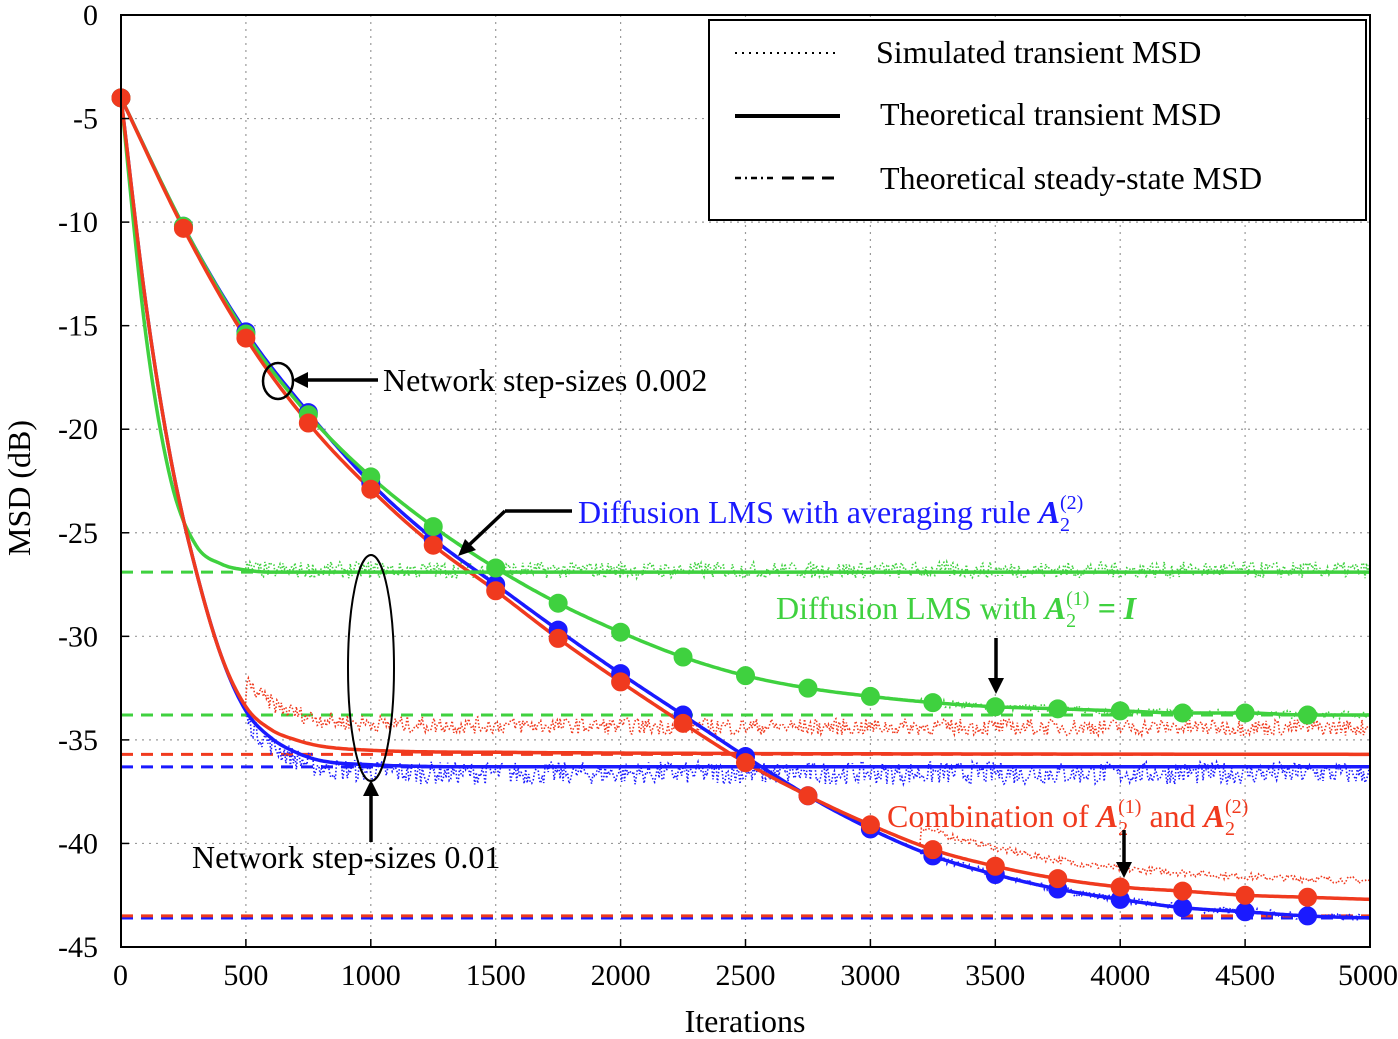 This screenshot has width=1398, height=1039. What do you see at coordinates (371, 975) in the screenshot?
I see `x-tick-label: 1000` at bounding box center [371, 975].